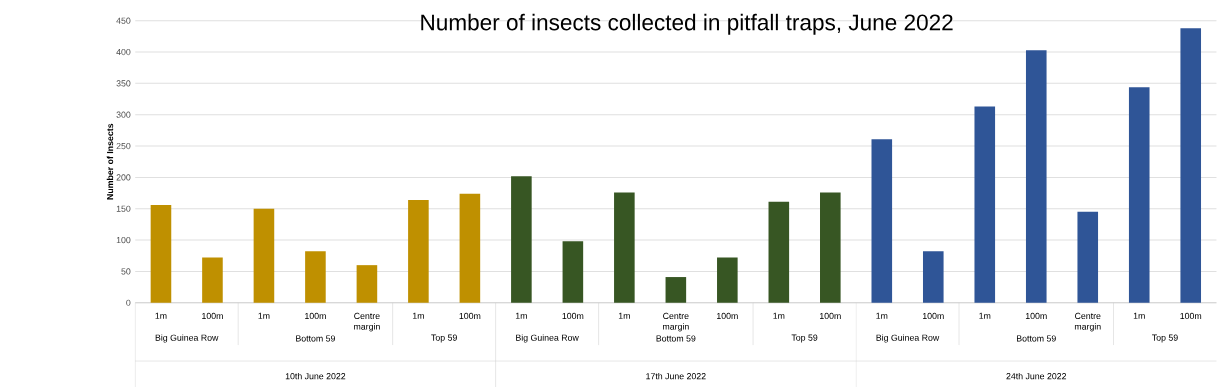 The width and height of the screenshot is (1224, 387). I want to click on y-tick-label: 400, so click(123, 51).